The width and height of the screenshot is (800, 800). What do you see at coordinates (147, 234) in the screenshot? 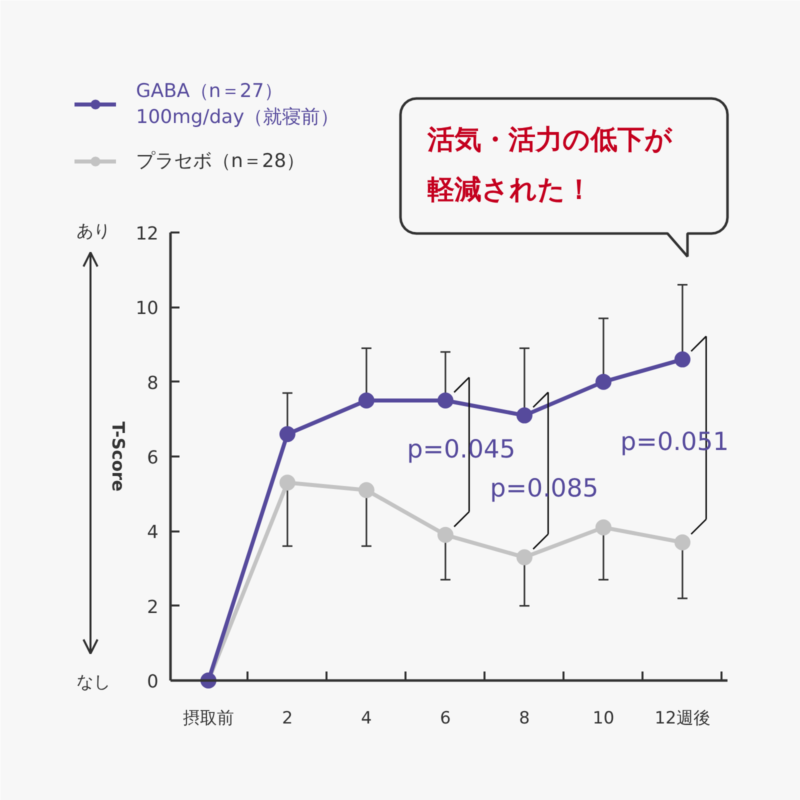
I see `y-tick-label: 12` at bounding box center [147, 234].